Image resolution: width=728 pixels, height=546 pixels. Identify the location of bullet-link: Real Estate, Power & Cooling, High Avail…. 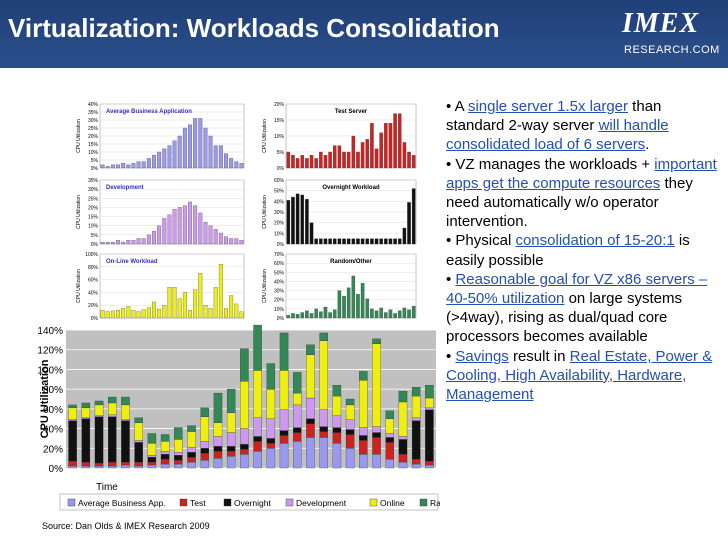
(579, 375).